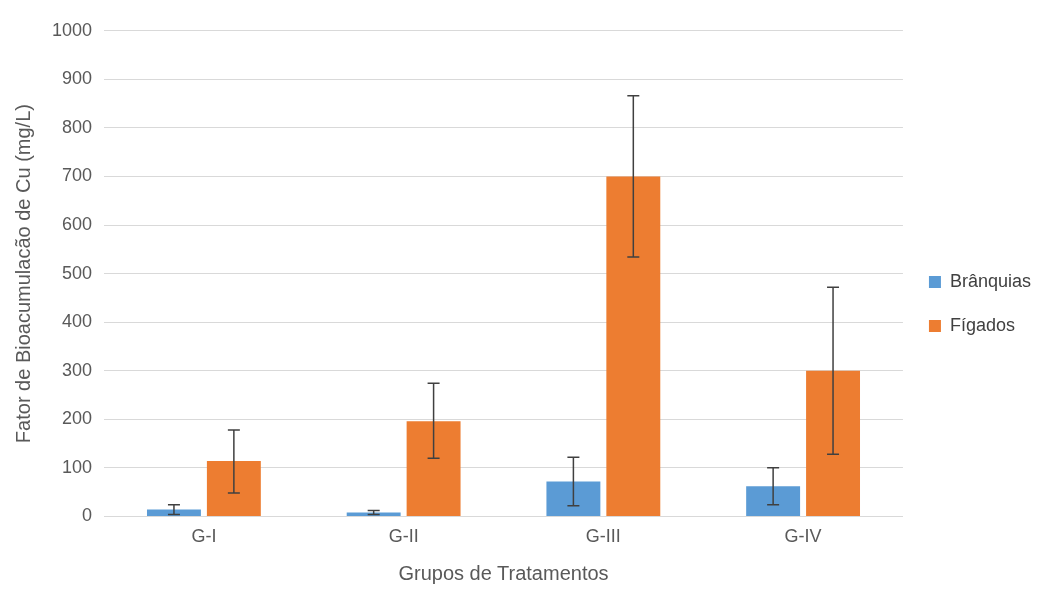 The image size is (1059, 598). I want to click on x-tick-label: G-I, so click(204, 536).